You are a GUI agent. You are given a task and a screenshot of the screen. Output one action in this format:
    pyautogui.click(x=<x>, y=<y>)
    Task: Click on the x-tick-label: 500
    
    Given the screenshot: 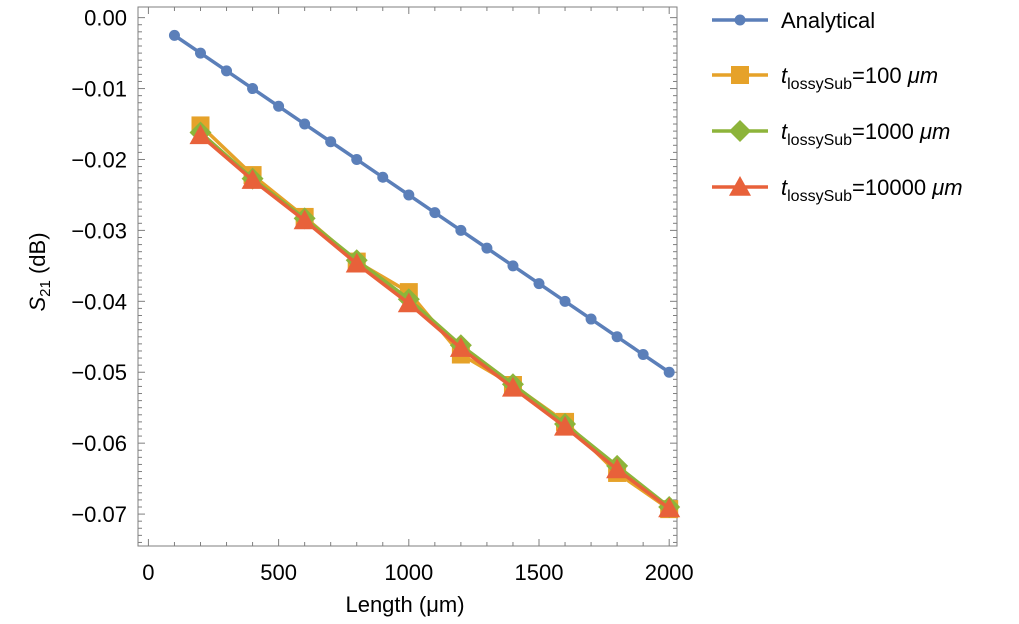 What is the action you would take?
    pyautogui.click(x=278, y=572)
    